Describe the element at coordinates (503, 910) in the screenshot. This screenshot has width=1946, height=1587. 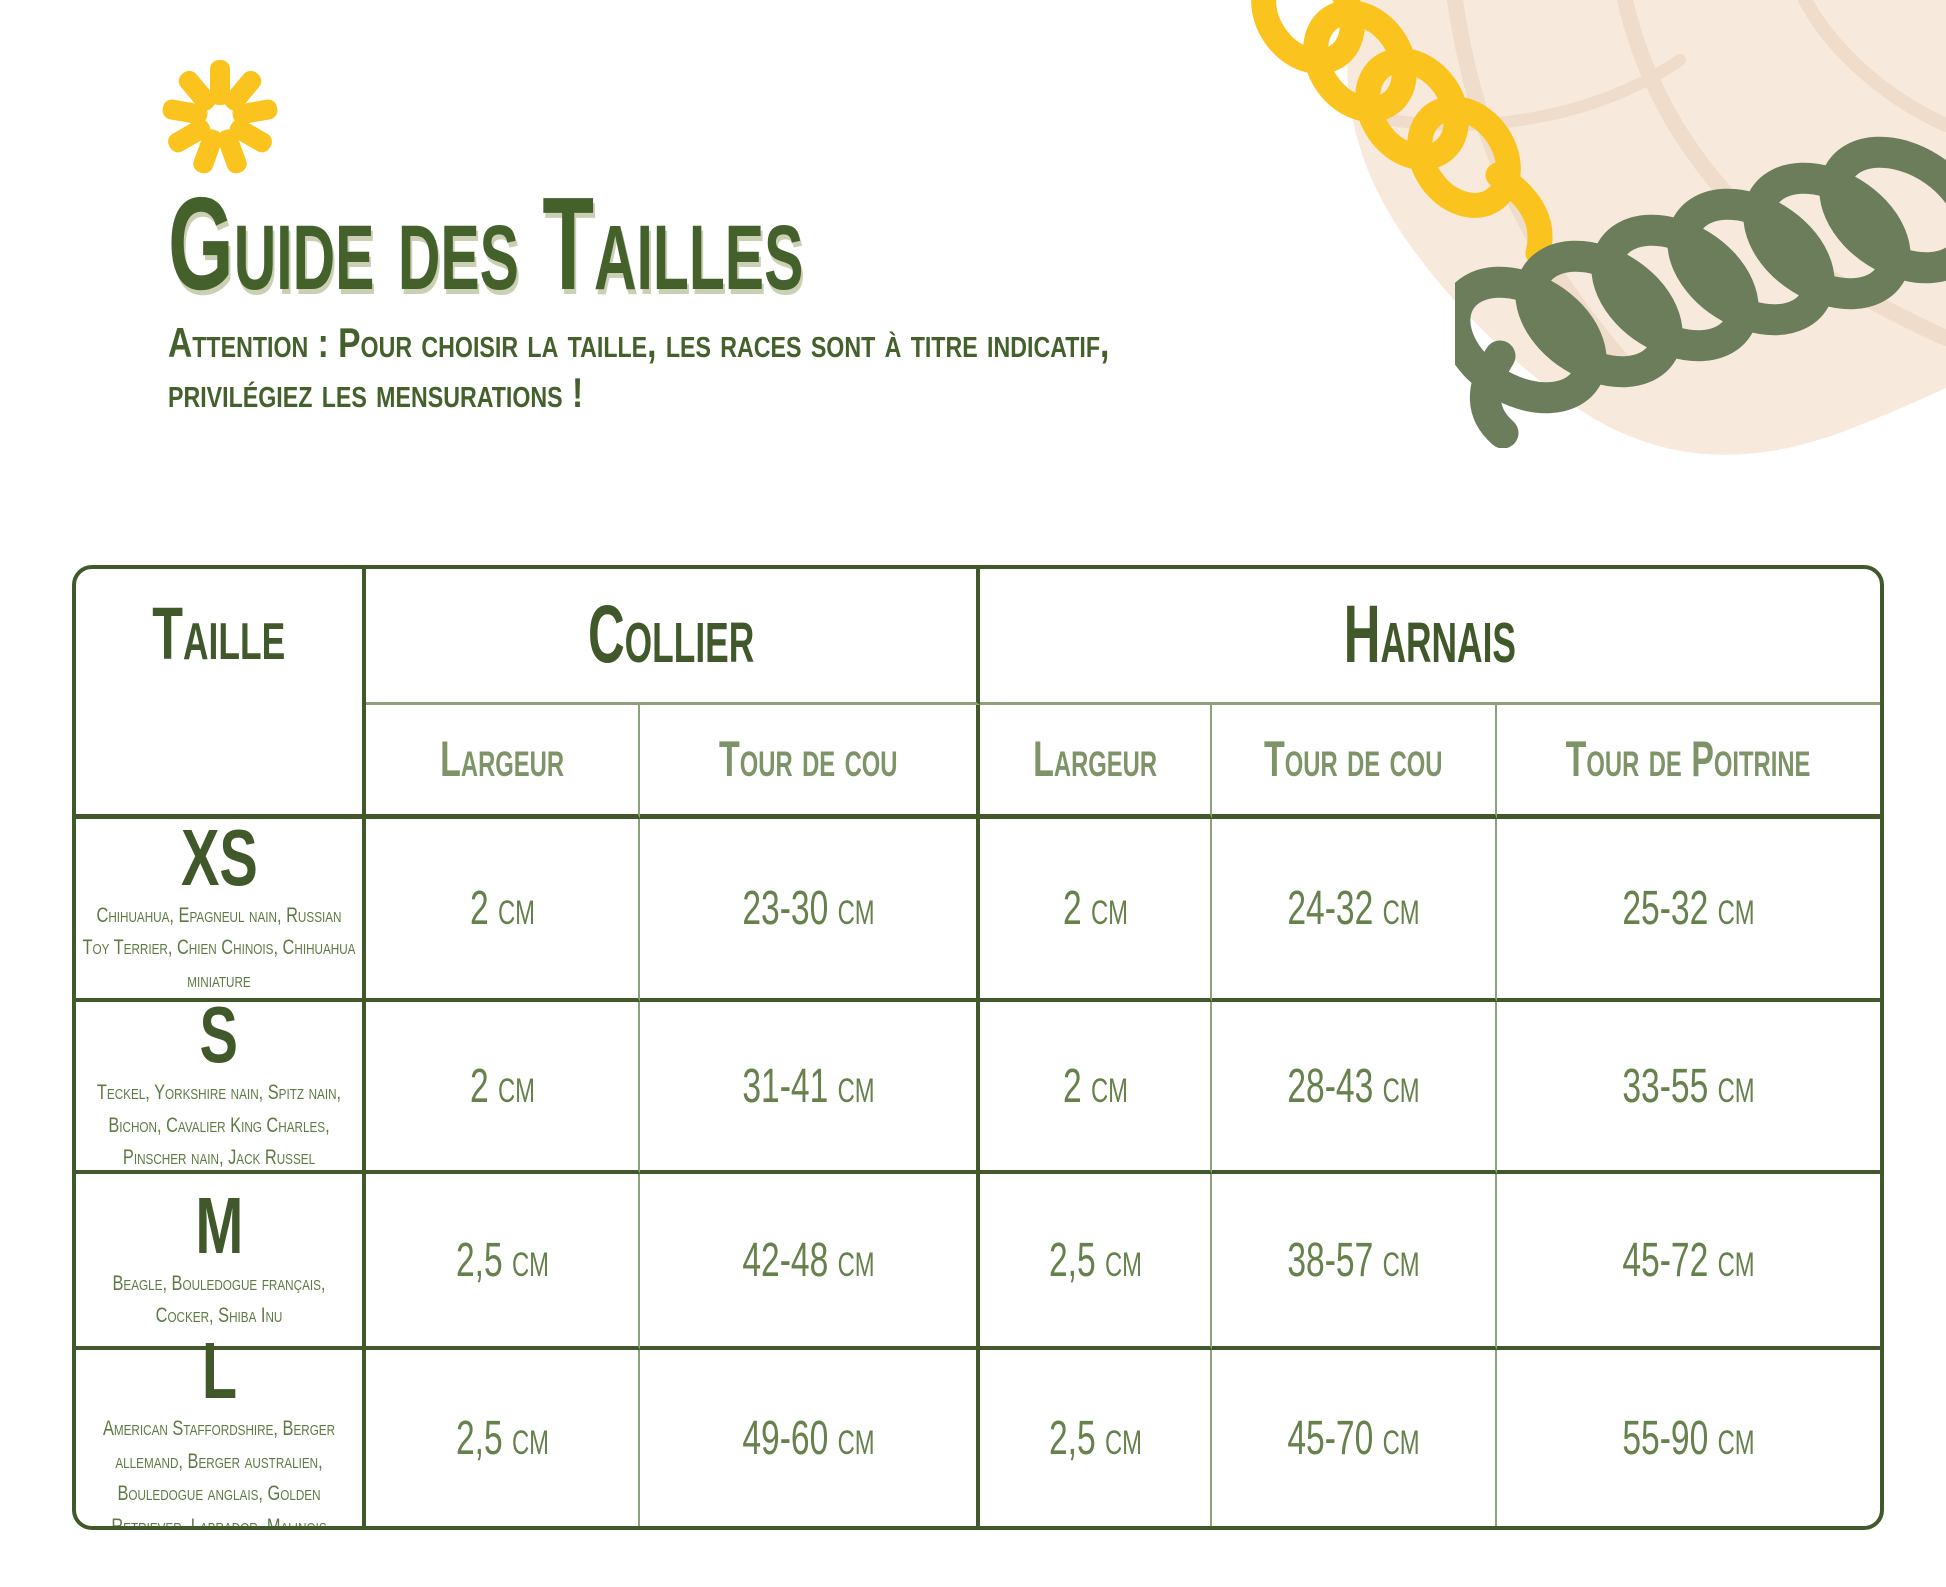
I see `row-xs-collier-largeur: 2 cm` at that location.